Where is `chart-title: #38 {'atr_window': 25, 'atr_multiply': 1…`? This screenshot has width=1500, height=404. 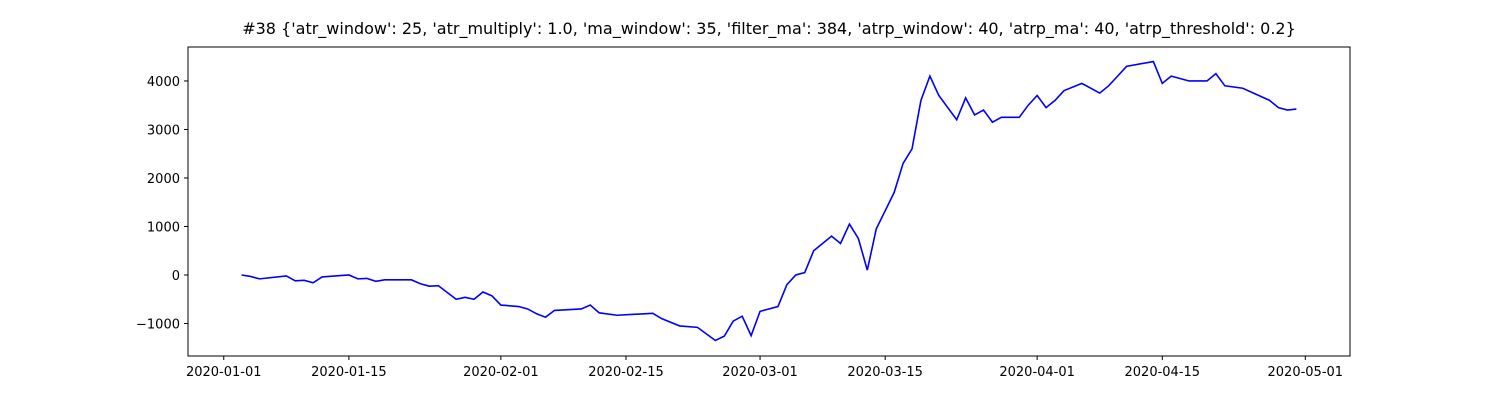 chart-title: #38 {'atr_window': 25, 'atr_multiply': 1… is located at coordinates (769, 29).